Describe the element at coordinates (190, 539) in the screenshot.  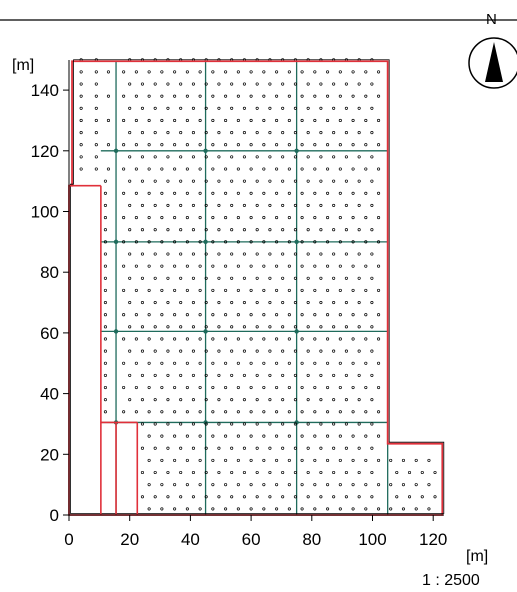
I see `x-tick-label: 40` at that location.